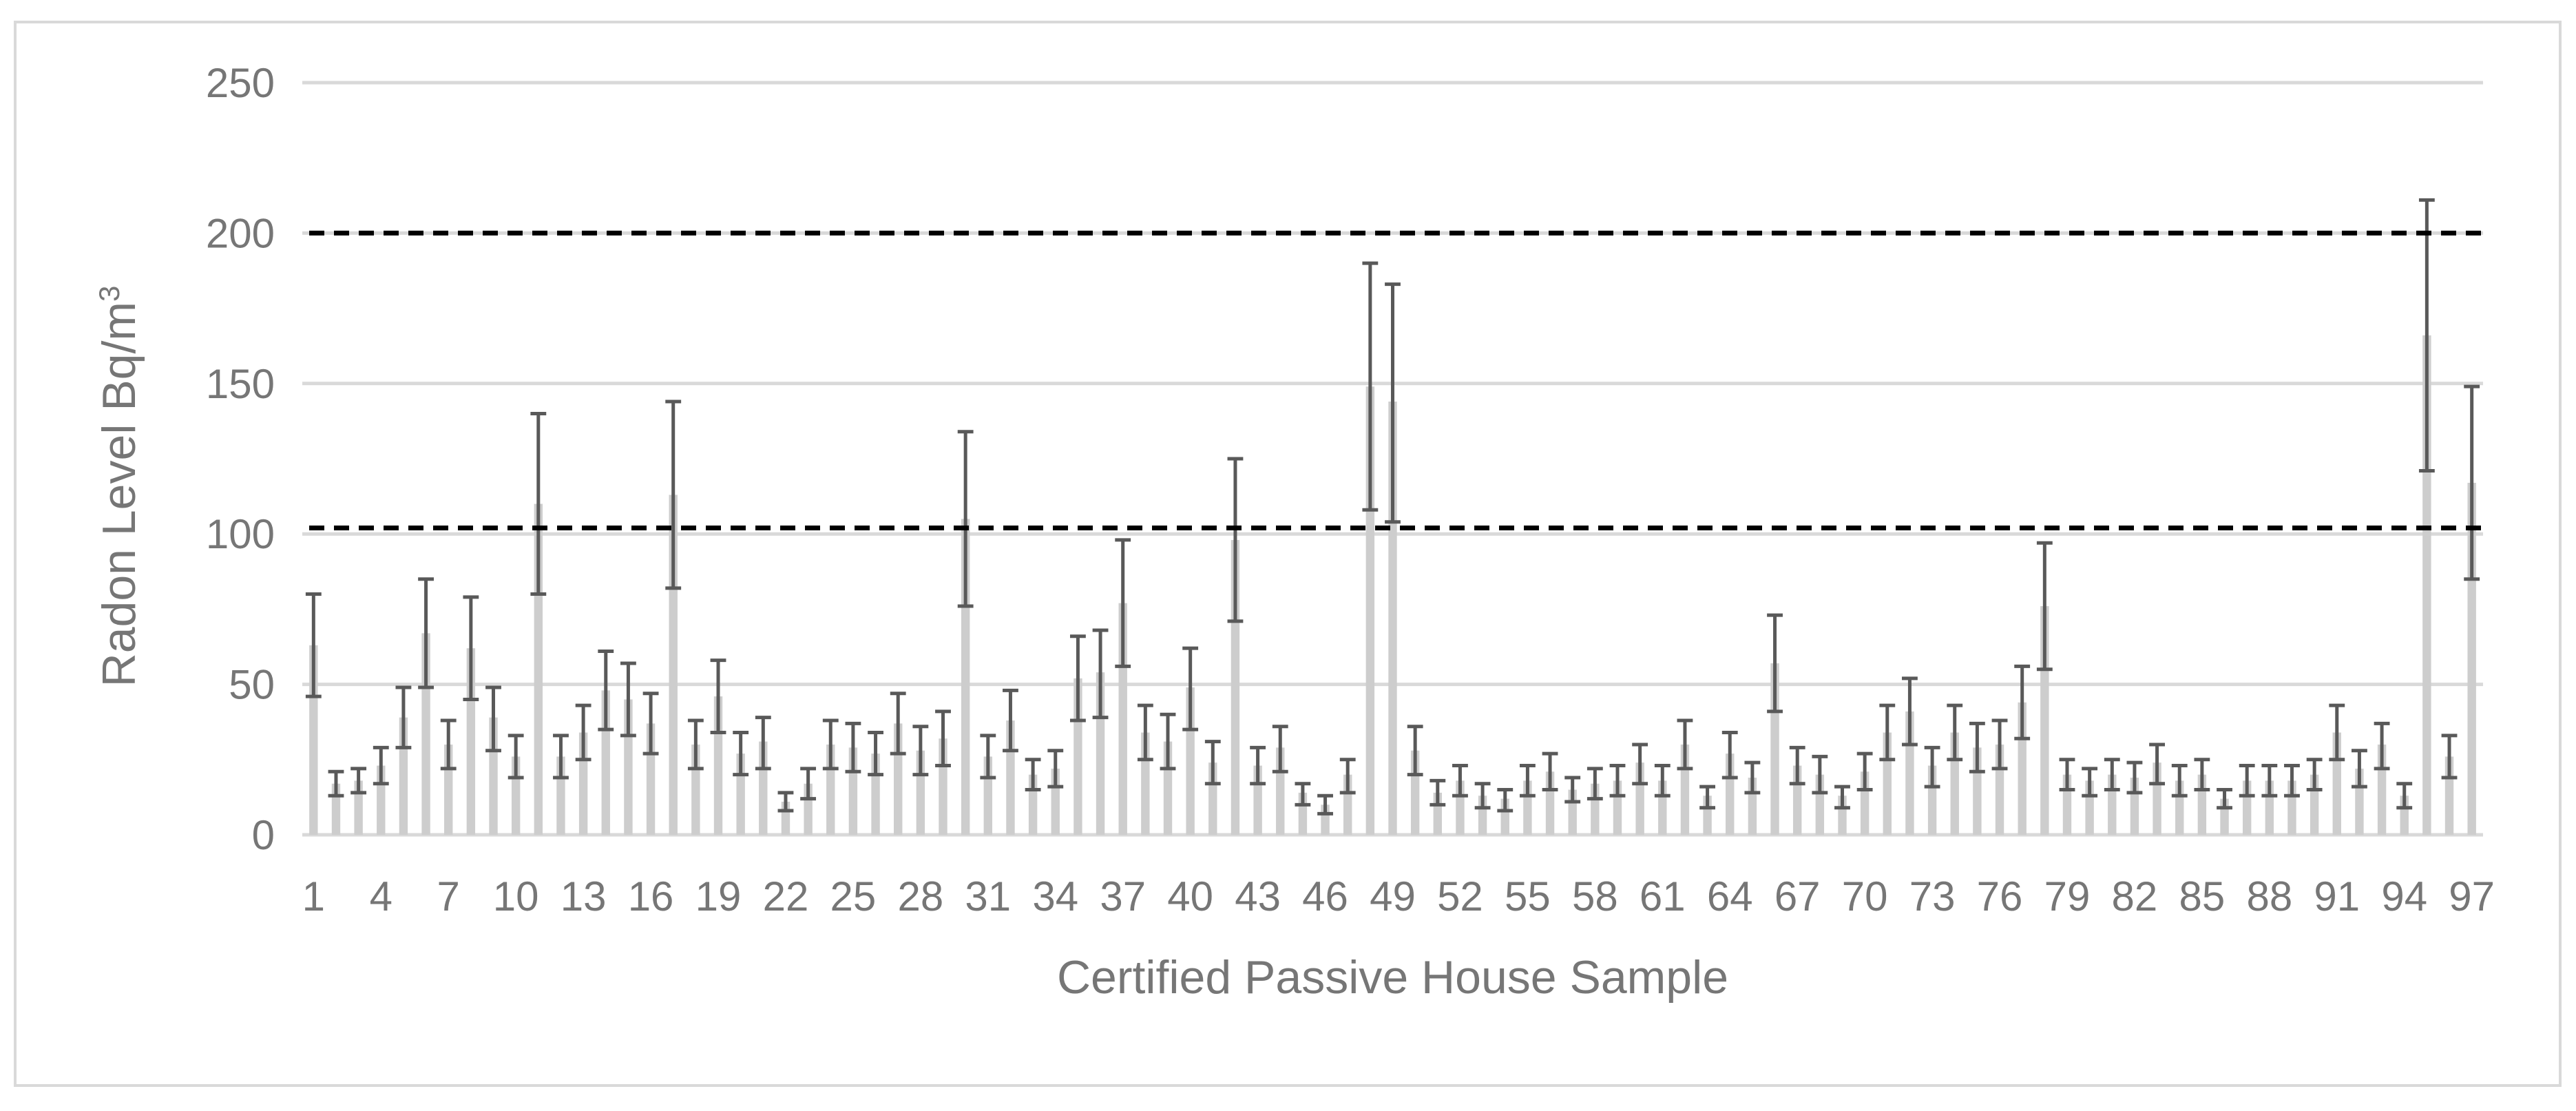  I want to click on x-tick-label-88: 88, so click(2269, 896).